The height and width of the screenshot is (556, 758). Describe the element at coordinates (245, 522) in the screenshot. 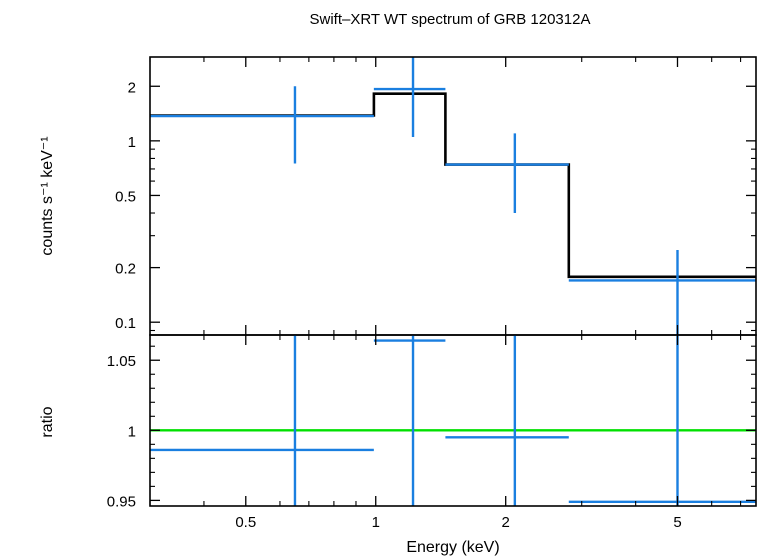

I see `x-tick-label: 0.5` at that location.